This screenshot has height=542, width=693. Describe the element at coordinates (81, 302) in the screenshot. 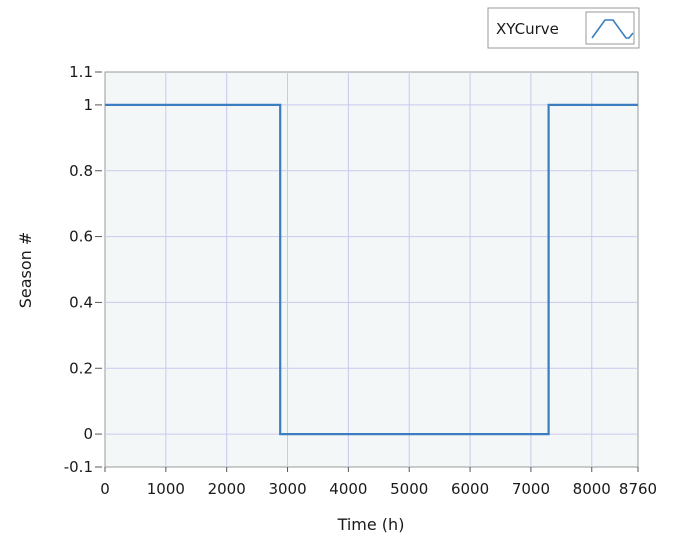

I see `y-tick-label: 0.4` at that location.